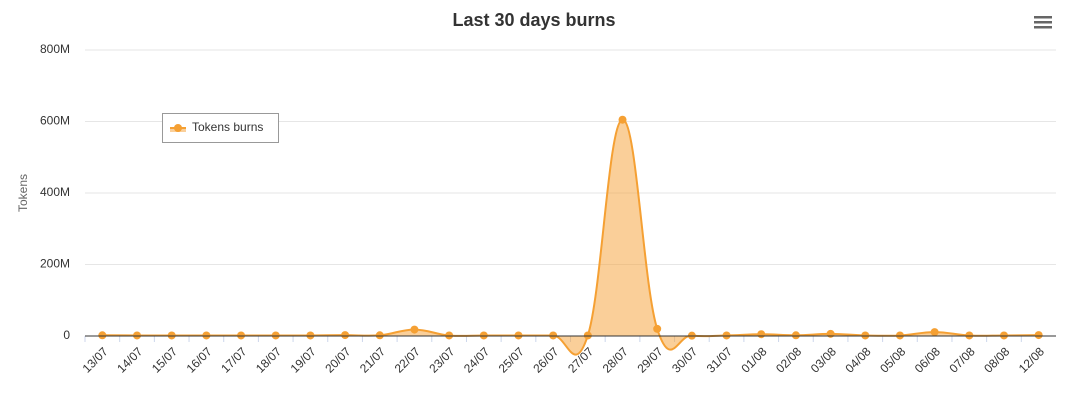  Describe the element at coordinates (55, 49) in the screenshot. I see `y-tick-label: 800M` at that location.